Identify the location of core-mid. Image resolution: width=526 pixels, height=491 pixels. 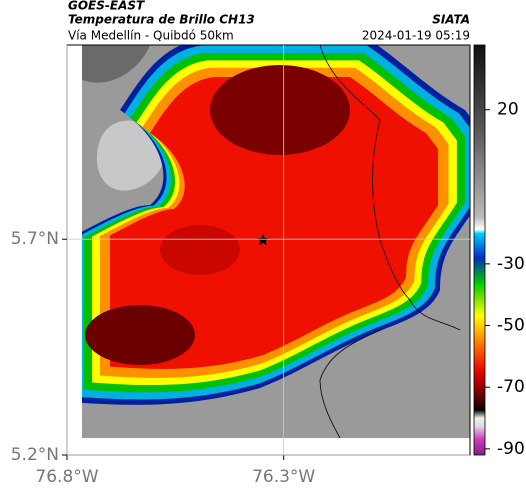
(200, 250).